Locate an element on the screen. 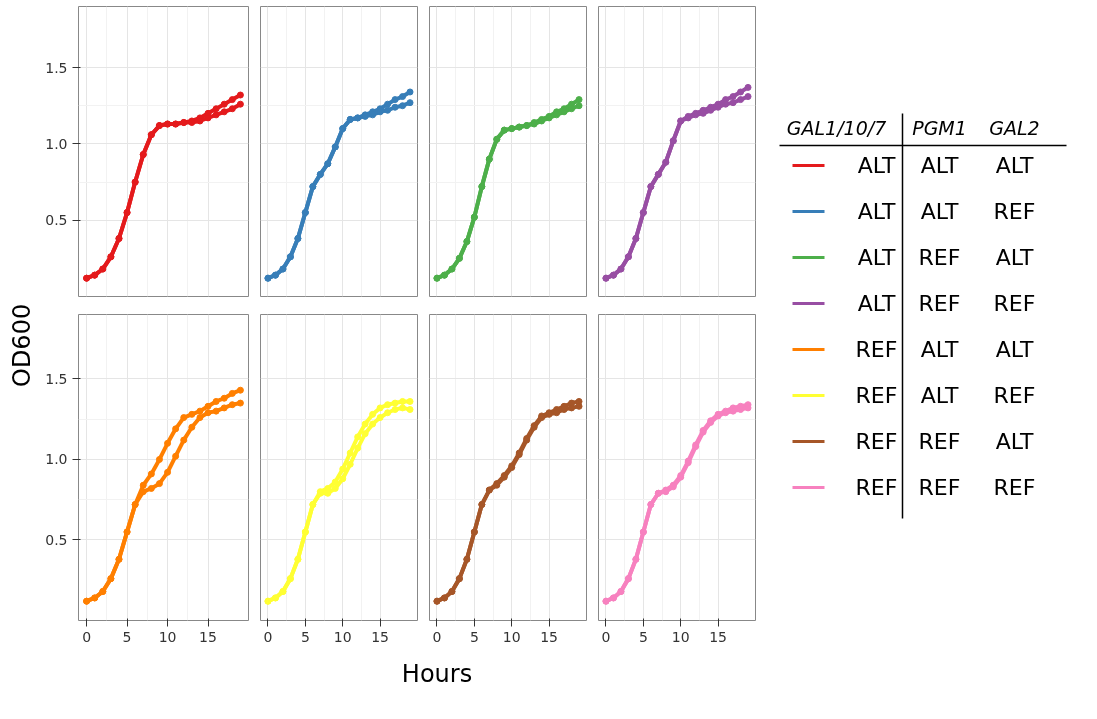  text: PGM1 is located at coordinates (939, 127).